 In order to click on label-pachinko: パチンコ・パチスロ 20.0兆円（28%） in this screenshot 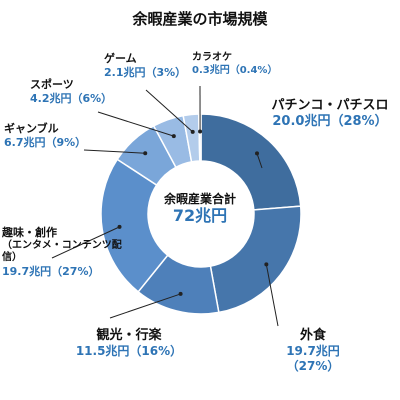, I will do `click(330, 114)`.